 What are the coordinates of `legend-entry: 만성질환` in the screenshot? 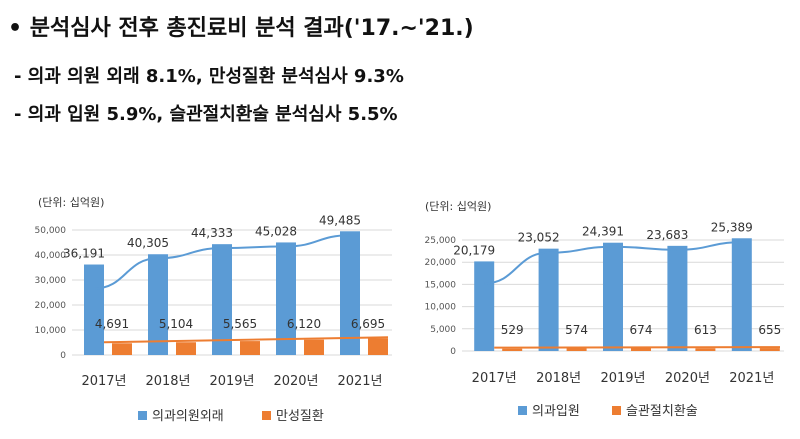 It's located at (300, 416).